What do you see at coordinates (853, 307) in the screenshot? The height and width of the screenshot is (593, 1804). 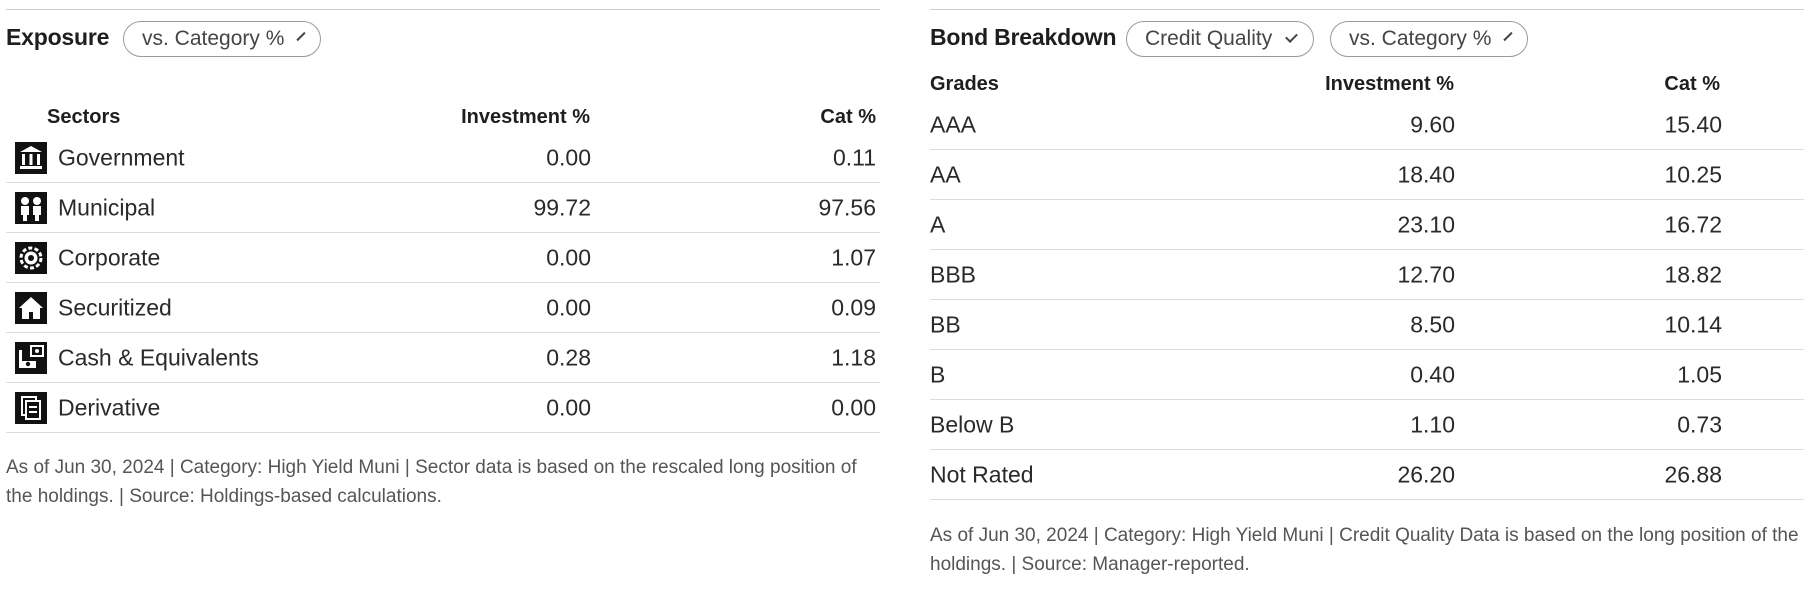 I see `category-value: 0.09` at bounding box center [853, 307].